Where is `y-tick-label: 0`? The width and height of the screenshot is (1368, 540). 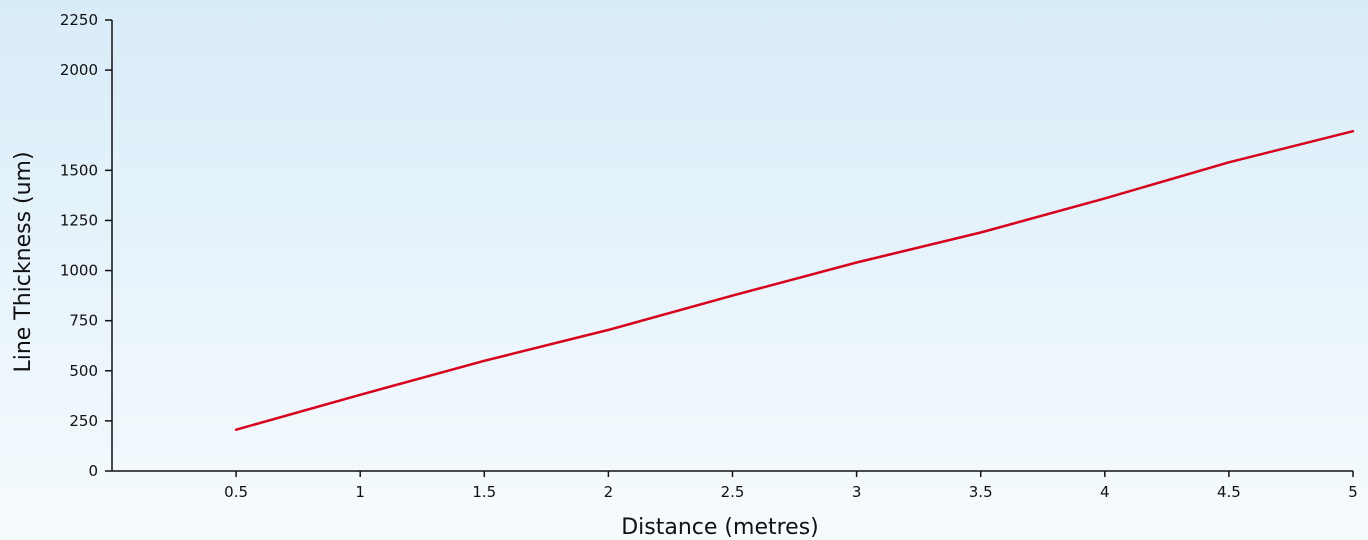 y-tick-label: 0 is located at coordinates (93, 471).